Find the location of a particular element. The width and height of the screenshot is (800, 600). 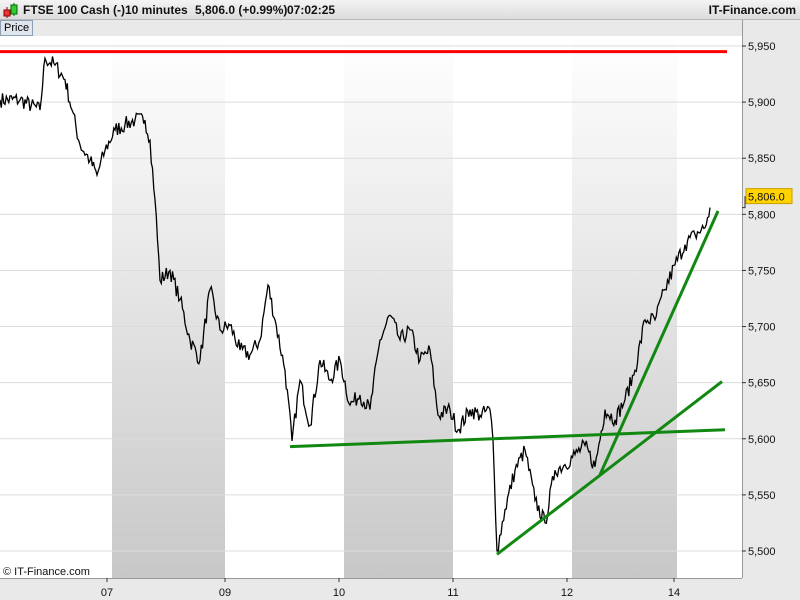

last-price-tag is located at coordinates (769, 196).